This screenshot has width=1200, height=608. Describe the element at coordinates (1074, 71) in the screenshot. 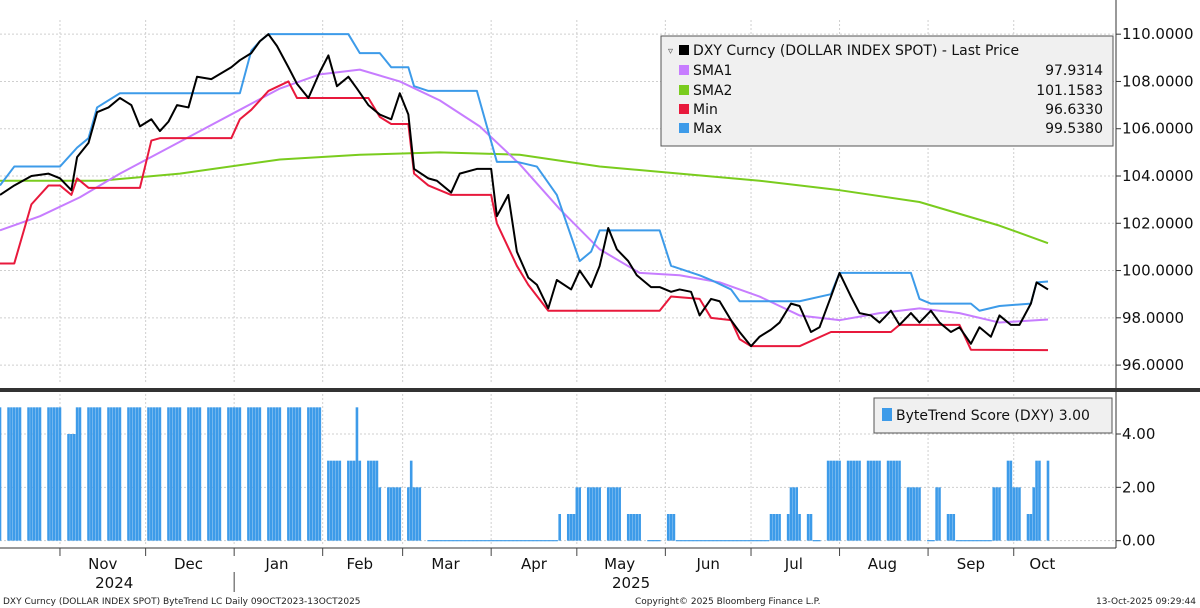

I see `legend-value-sma1: 97.9314` at that location.